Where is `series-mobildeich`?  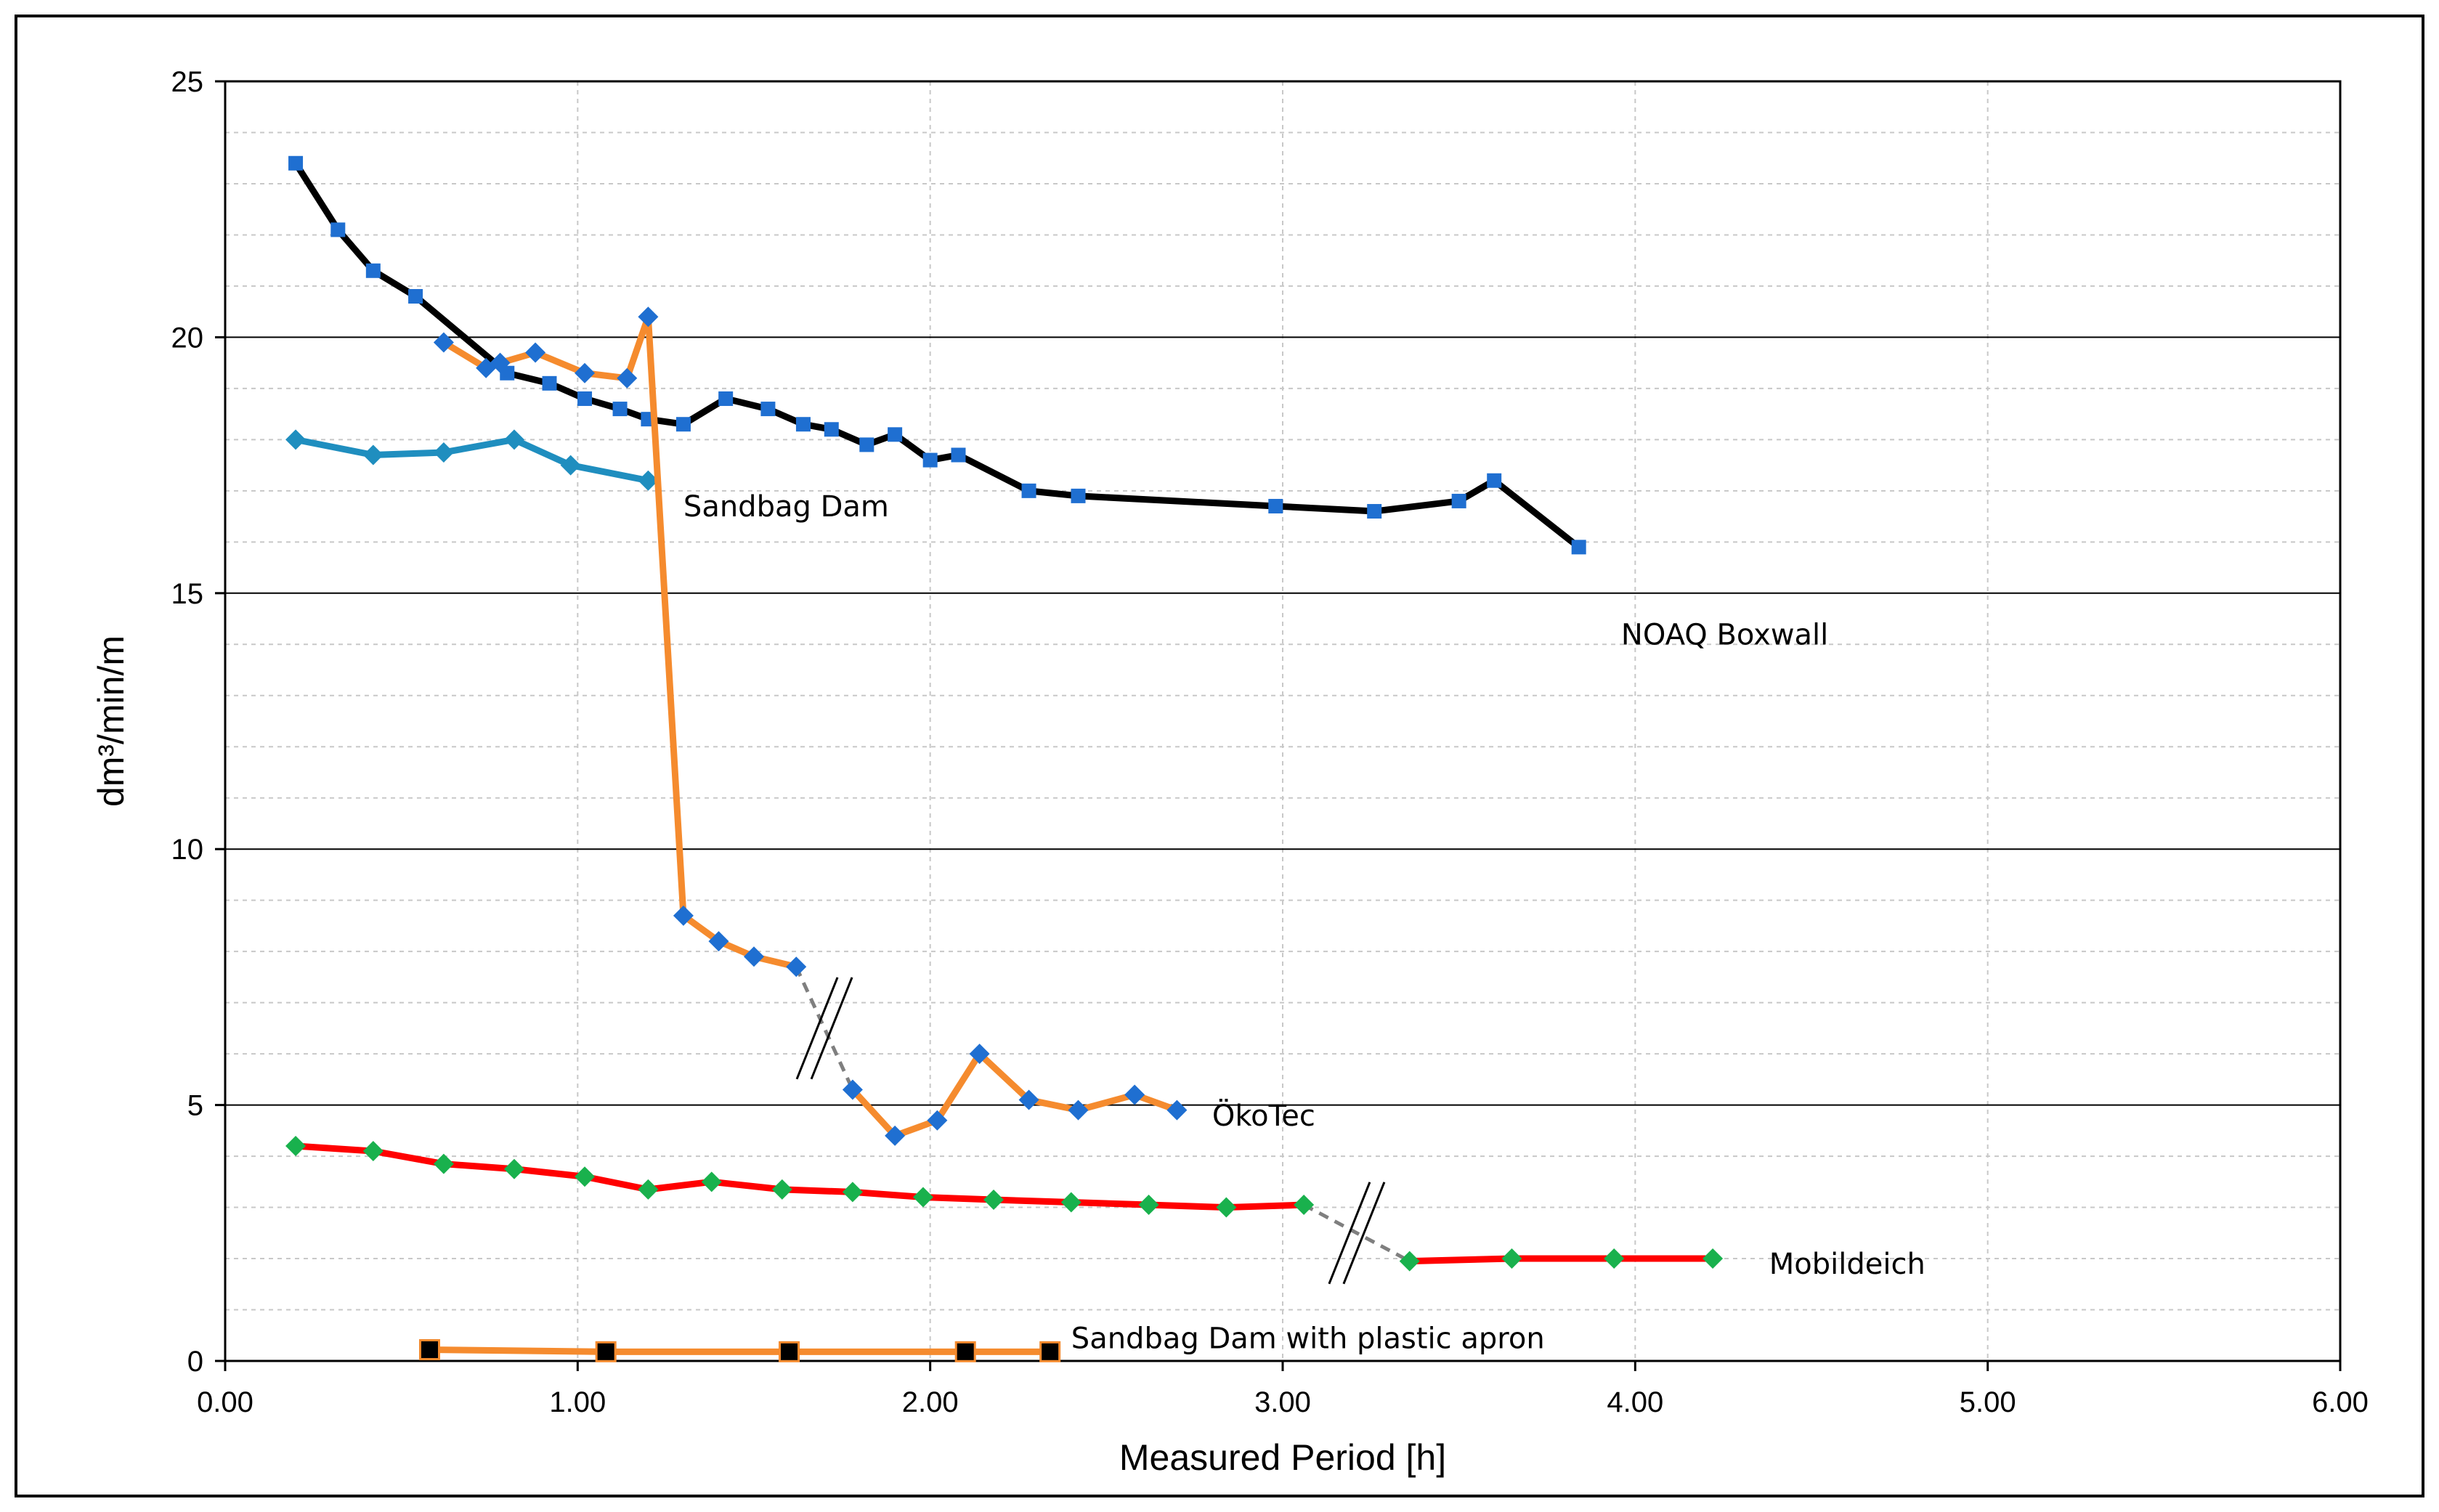 series-mobildeich is located at coordinates (1004, 1210).